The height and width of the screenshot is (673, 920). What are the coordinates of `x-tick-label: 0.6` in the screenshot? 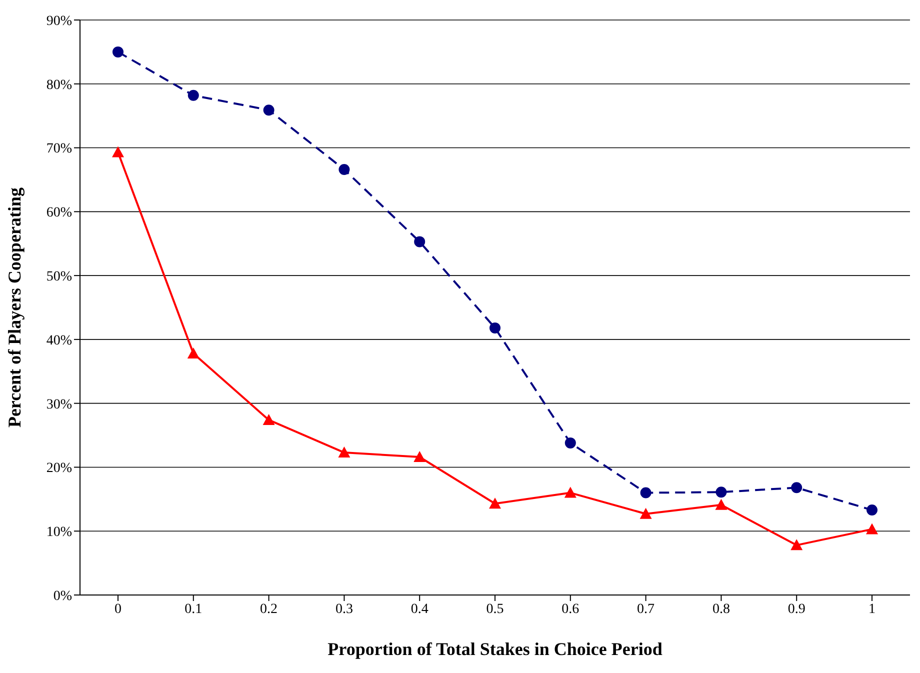 It's located at (571, 609).